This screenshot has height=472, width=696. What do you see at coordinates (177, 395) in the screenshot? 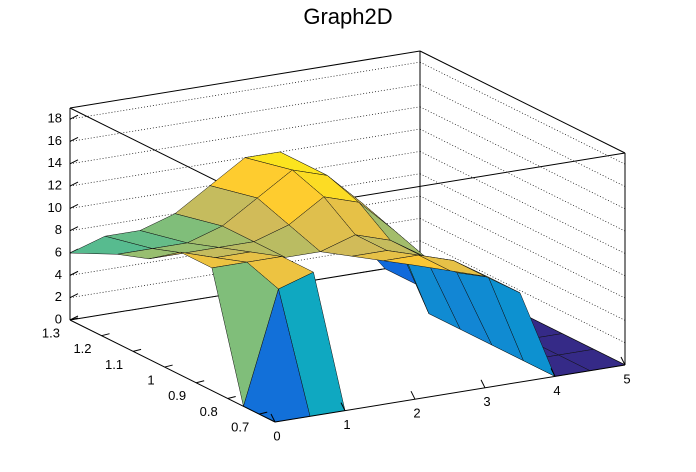
I see `y-tick-label: 0.9` at bounding box center [177, 395].